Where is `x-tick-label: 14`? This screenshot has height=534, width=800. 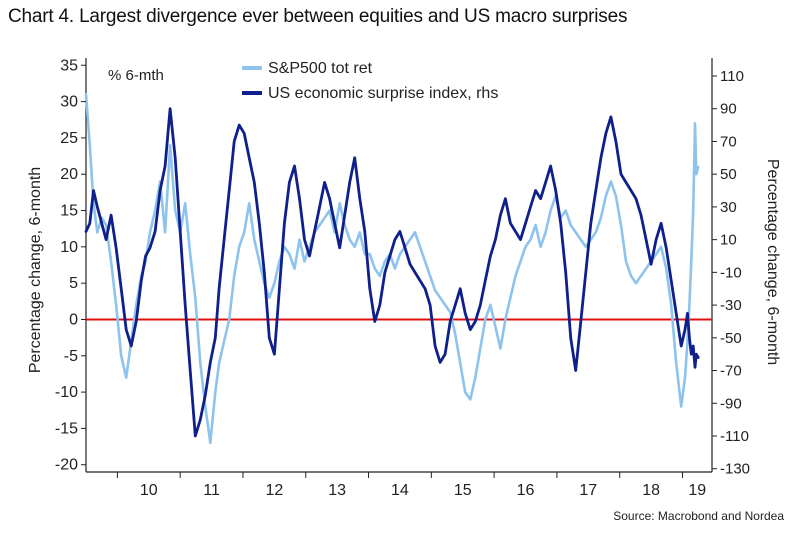 x-tick-label: 14 is located at coordinates (400, 490).